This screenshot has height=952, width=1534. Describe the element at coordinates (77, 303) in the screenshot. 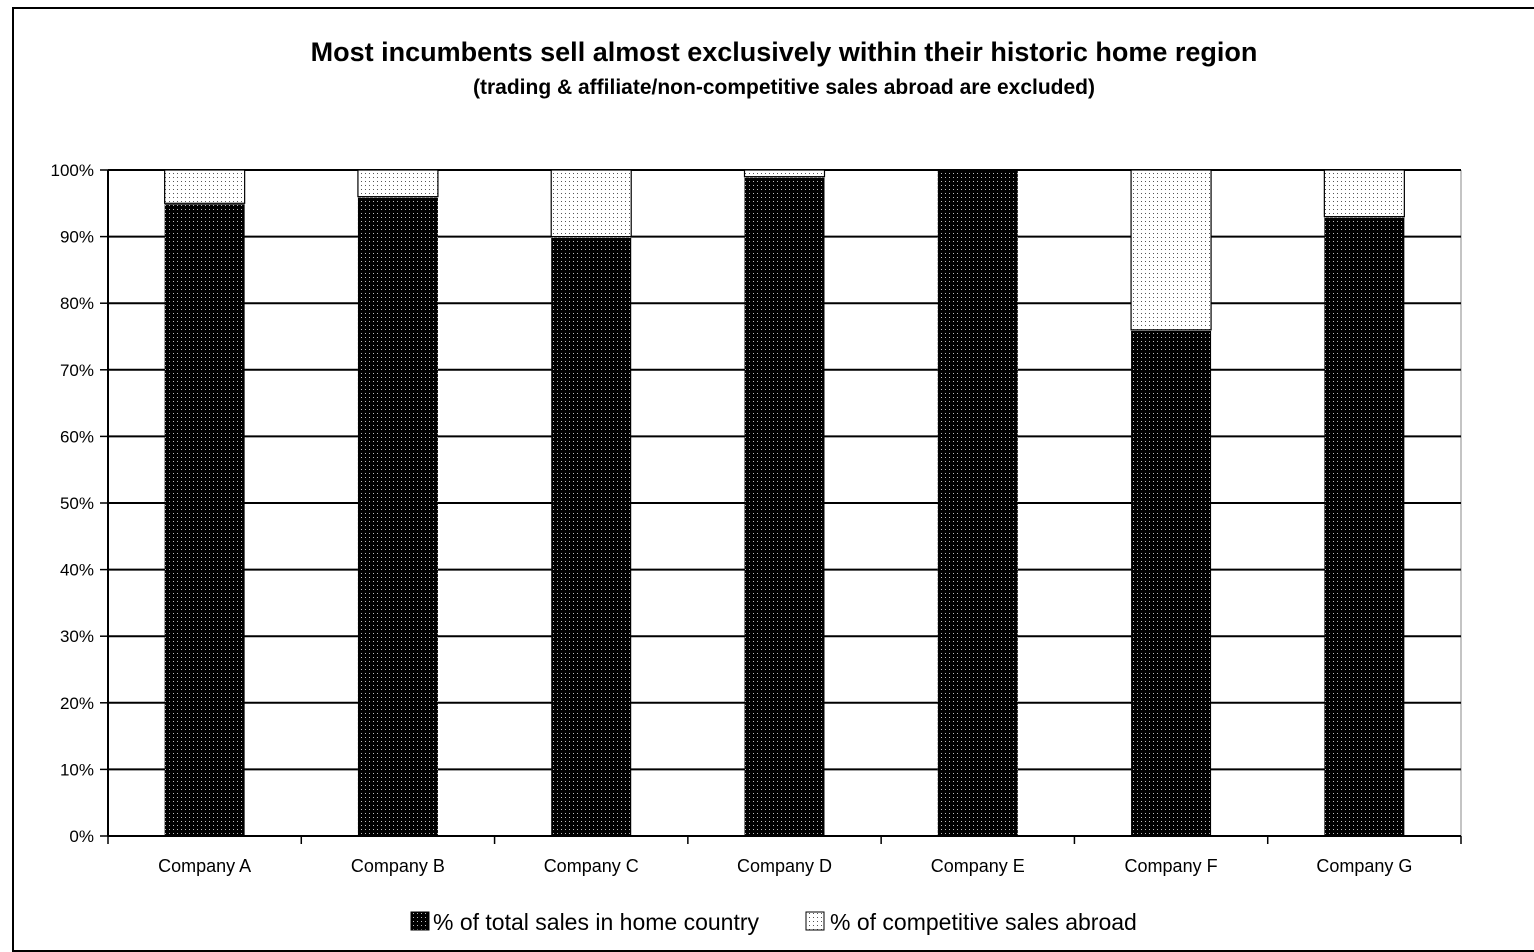

I see `y-tick-label: 80%` at that location.